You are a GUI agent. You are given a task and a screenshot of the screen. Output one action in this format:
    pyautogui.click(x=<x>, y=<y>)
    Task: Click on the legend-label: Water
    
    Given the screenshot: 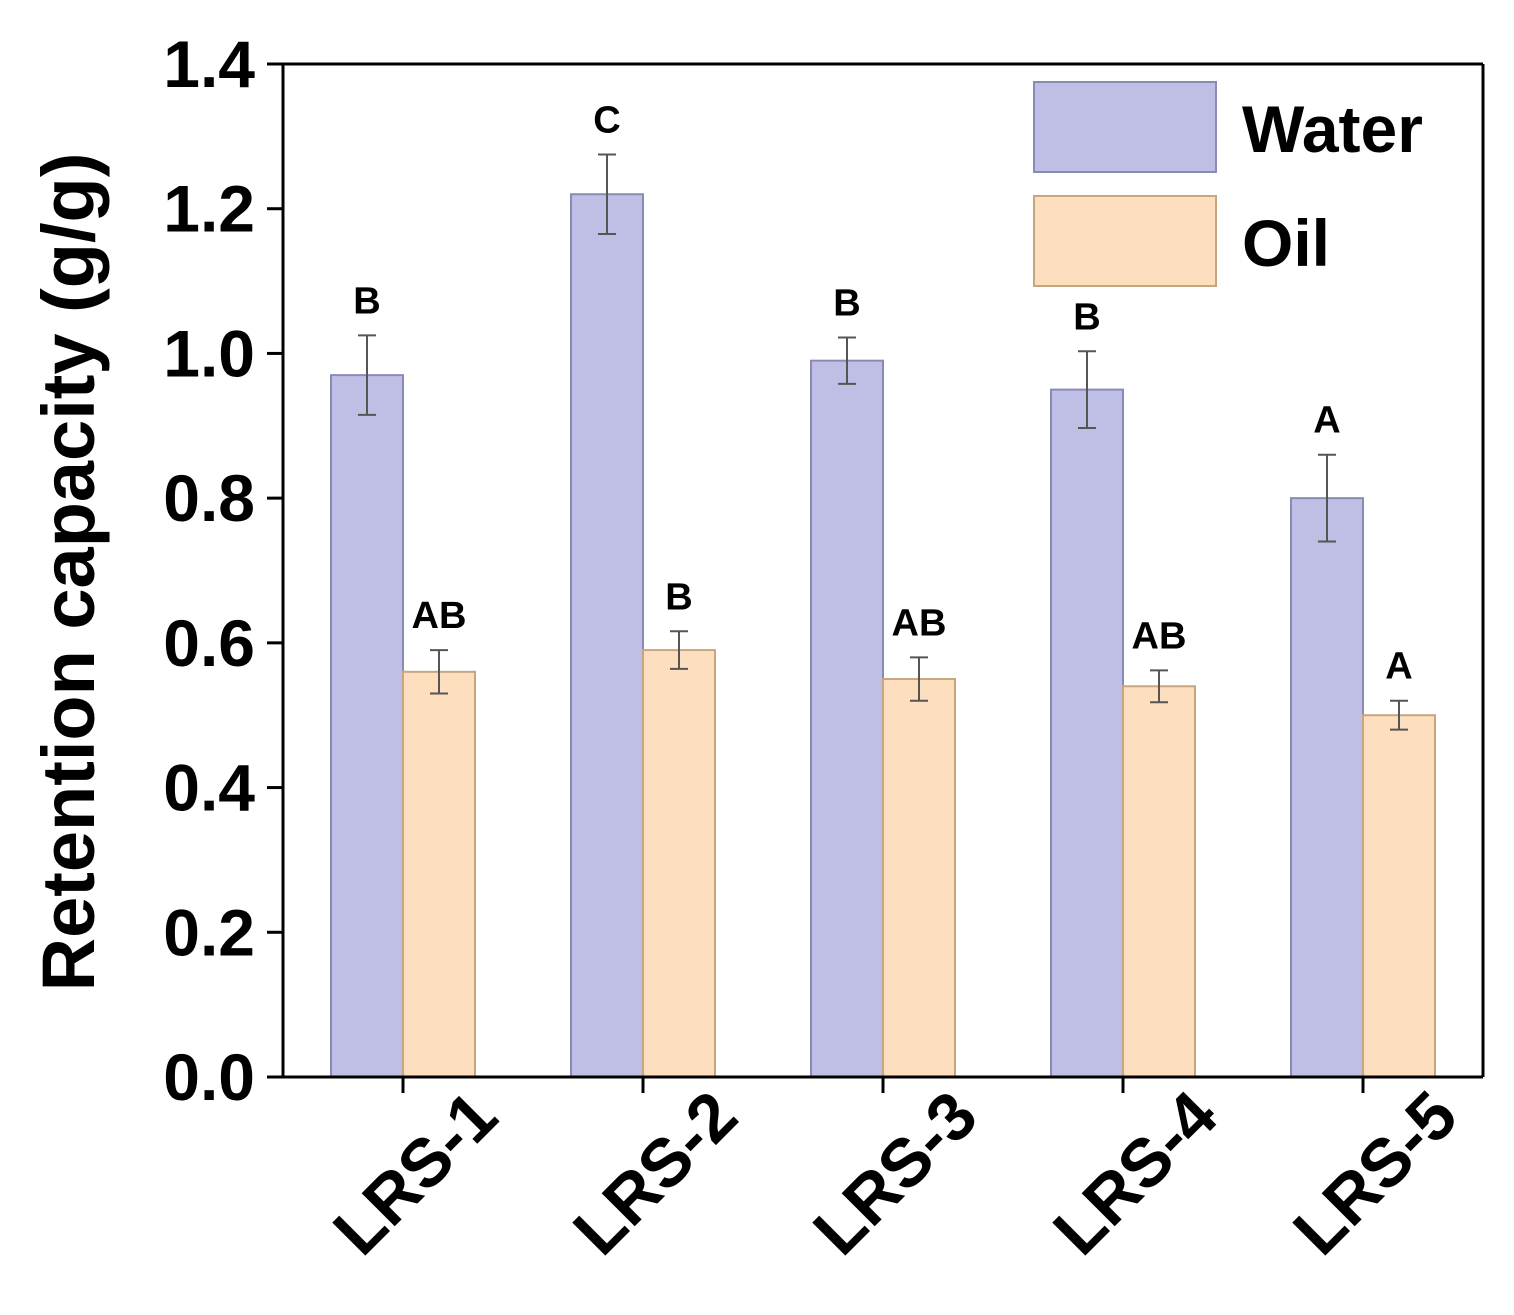 What is the action you would take?
    pyautogui.click(x=1332, y=129)
    